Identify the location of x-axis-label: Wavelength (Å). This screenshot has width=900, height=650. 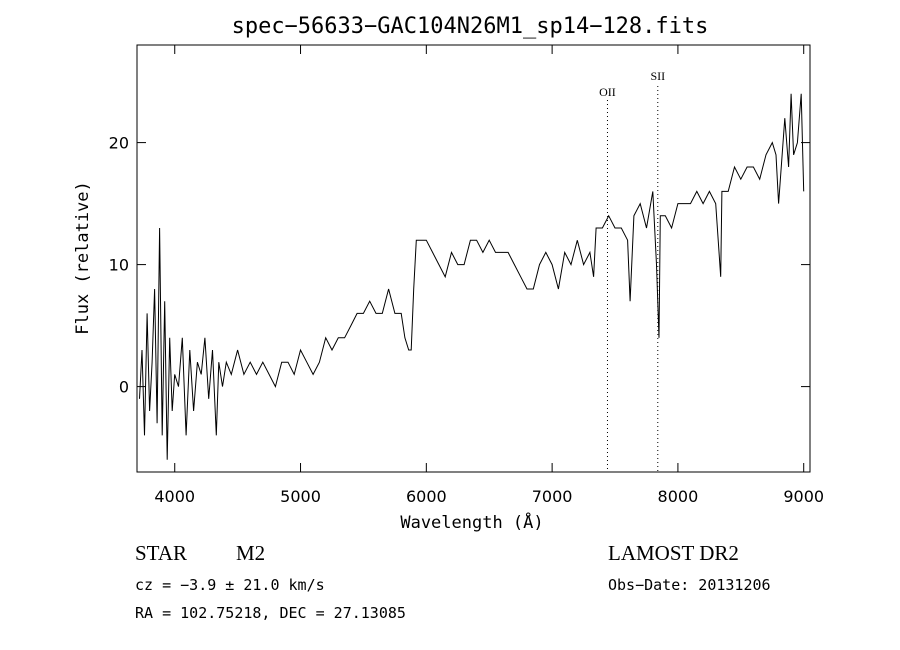
(471, 522).